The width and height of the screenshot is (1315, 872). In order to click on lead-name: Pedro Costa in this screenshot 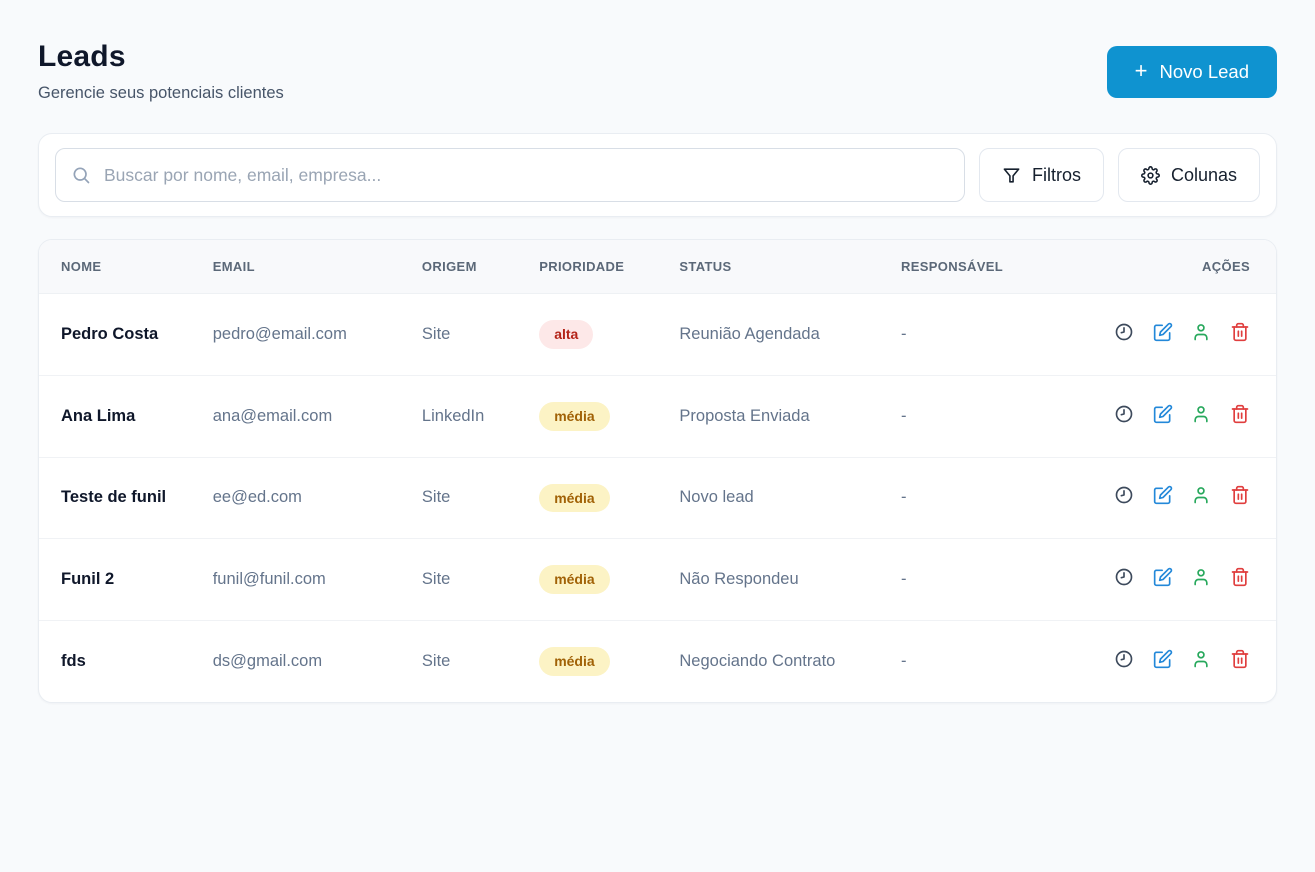, I will do `click(110, 333)`.